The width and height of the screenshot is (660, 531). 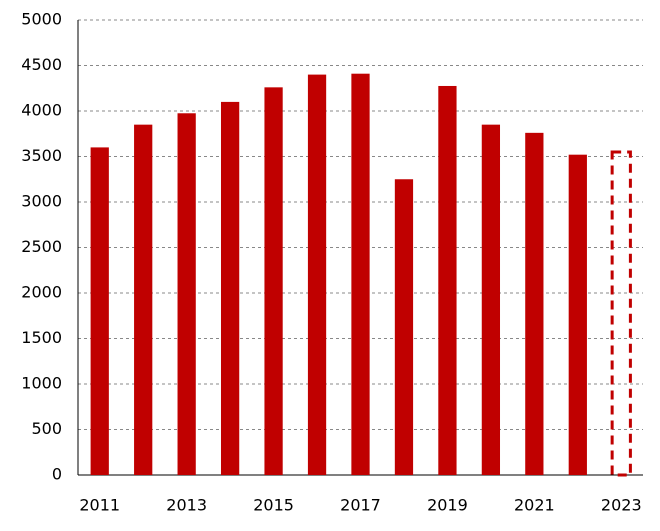 What do you see at coordinates (41, 201) in the screenshot?
I see `y-tick-label: 3000` at bounding box center [41, 201].